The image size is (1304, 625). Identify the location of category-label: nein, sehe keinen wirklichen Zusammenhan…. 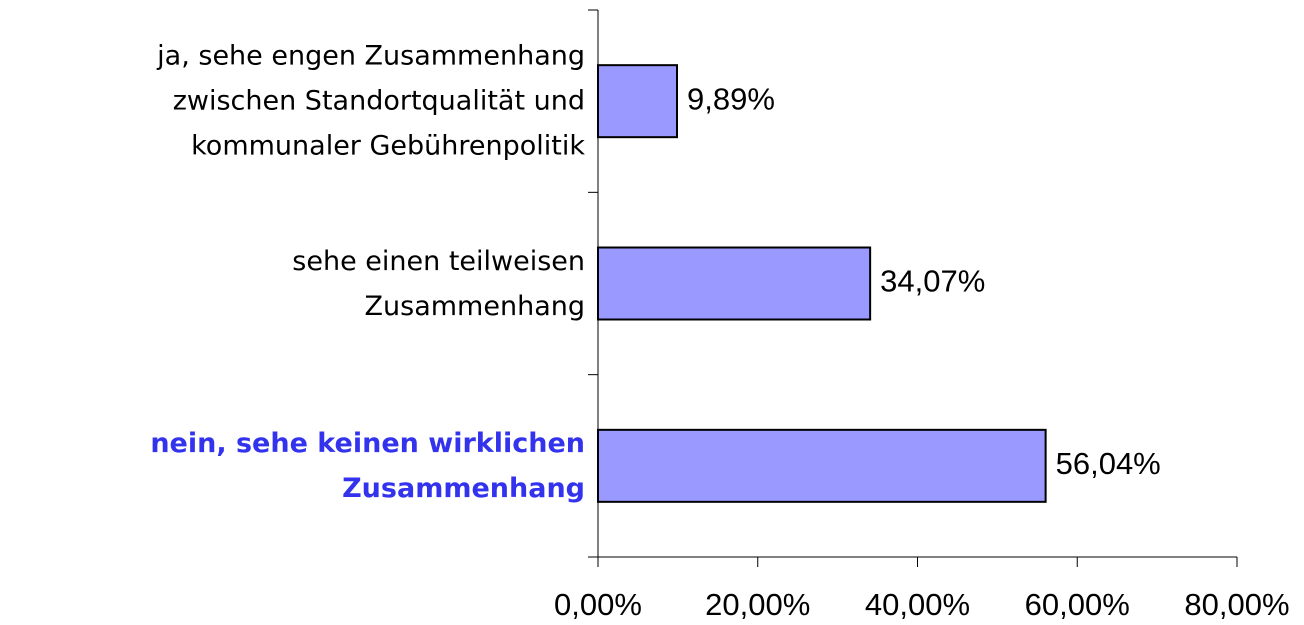
(367, 465).